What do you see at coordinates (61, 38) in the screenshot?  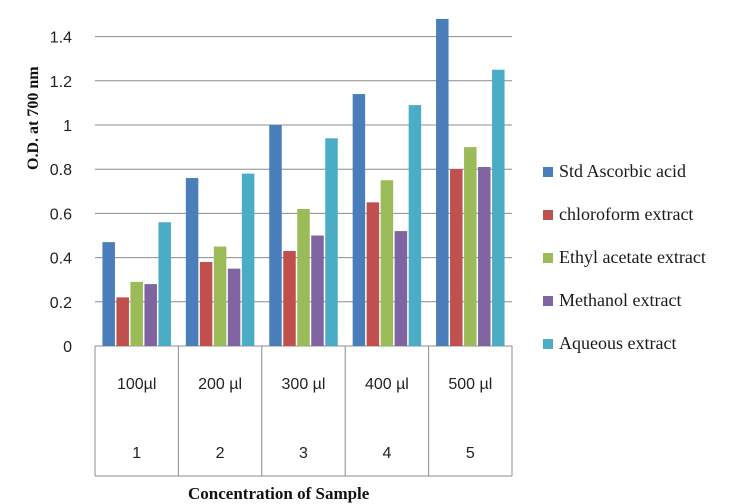 I see `y-tick-label: 1.4` at bounding box center [61, 38].